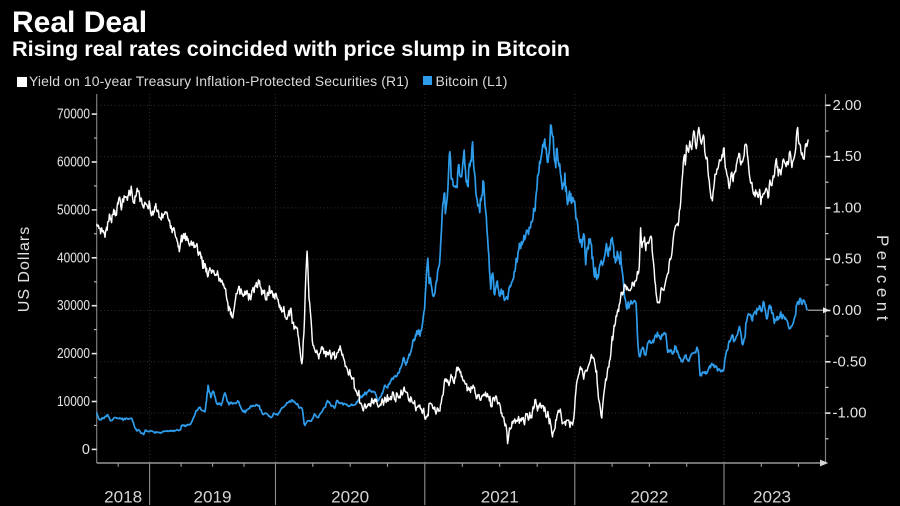  I want to click on svg-text: 1.00, so click(847, 208).